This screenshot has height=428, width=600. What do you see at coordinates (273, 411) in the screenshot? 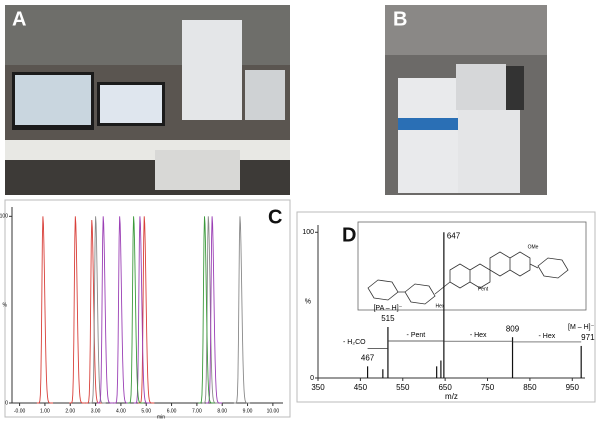
I see `x-tick-label: 10.00` at bounding box center [273, 411].